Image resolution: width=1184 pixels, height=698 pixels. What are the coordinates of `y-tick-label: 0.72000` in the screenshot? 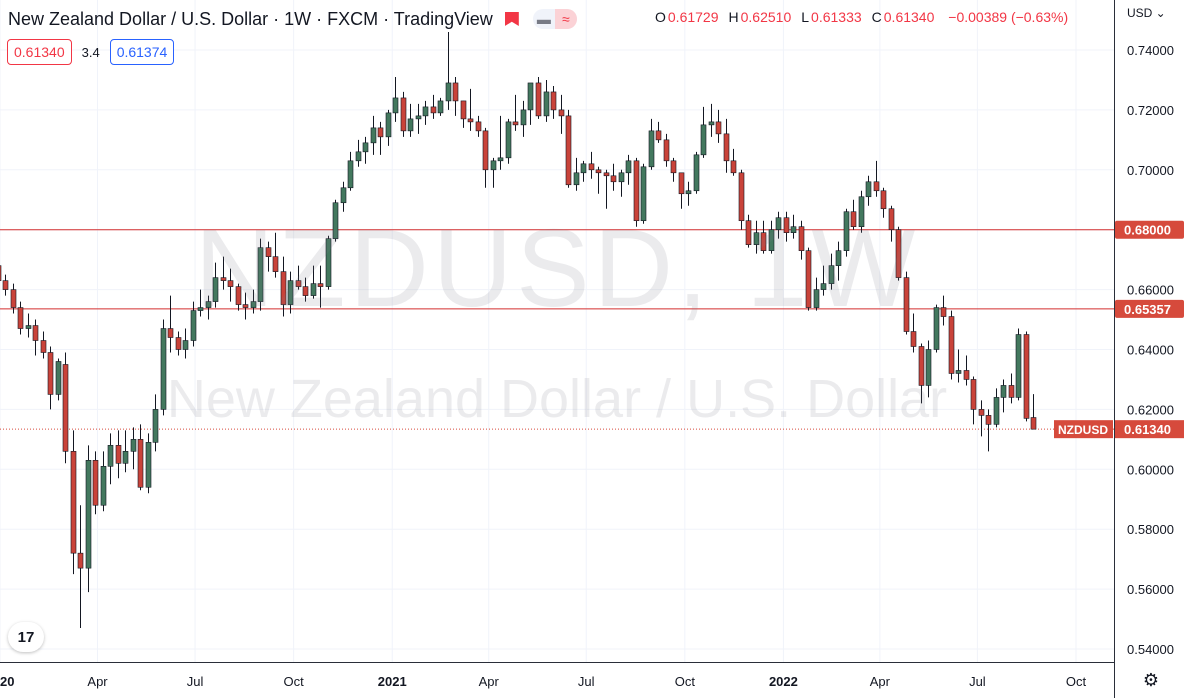 It's located at (1150, 110).